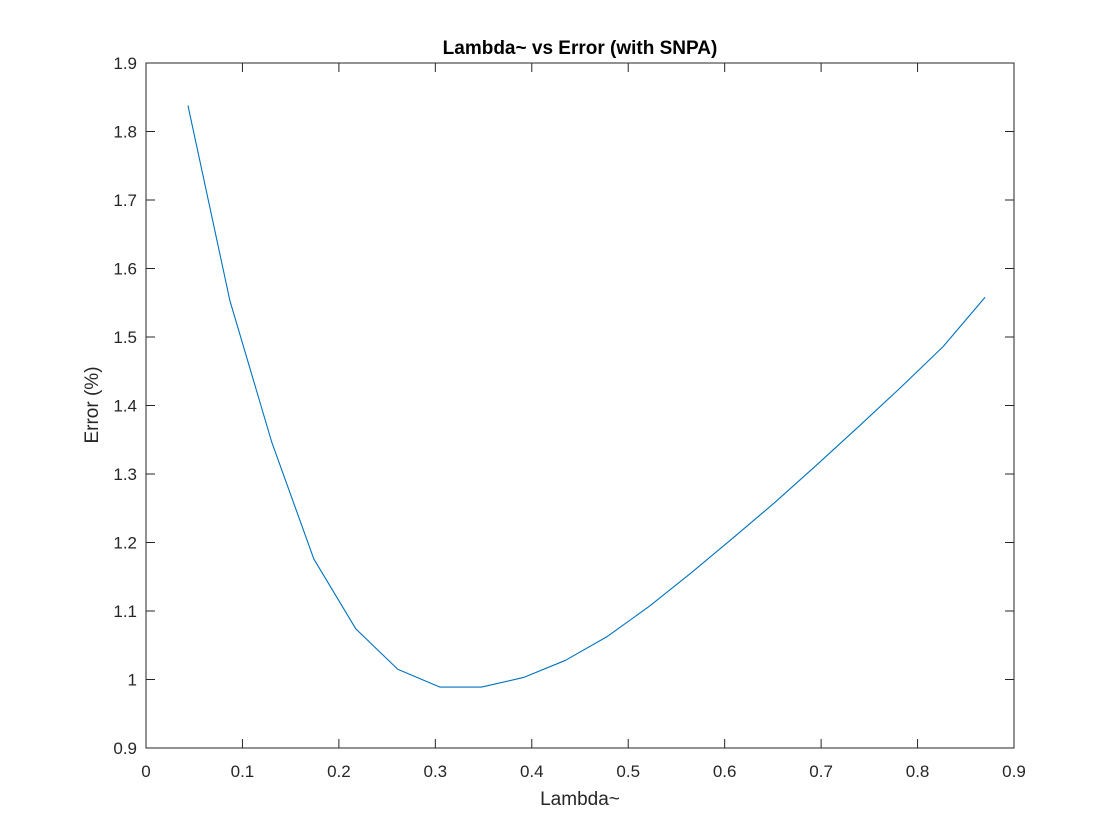  Describe the element at coordinates (580, 799) in the screenshot. I see `x-axis-label: Lambda~` at that location.